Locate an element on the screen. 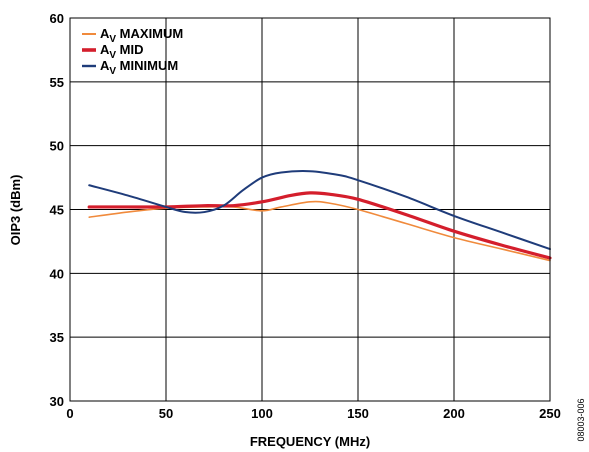  x-tick-label: 100 is located at coordinates (262, 413).